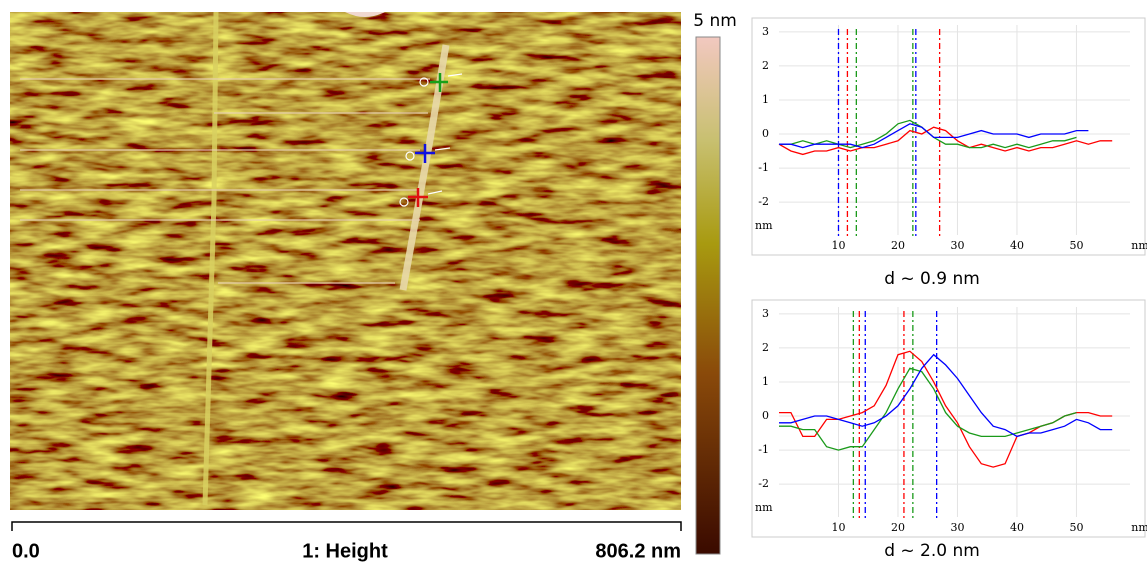 This screenshot has height=564, width=1147. What do you see at coordinates (715, 21) in the screenshot?
I see `colorbar-label: 5 nm` at bounding box center [715, 21].